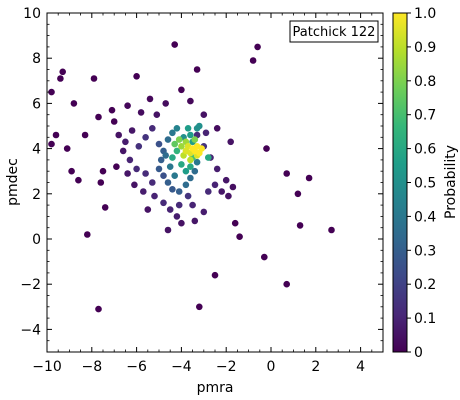 This screenshot has width=460, height=400. Describe the element at coordinates (421, 183) in the screenshot. I see `colorbar-ticks: 0 0.1 0.2 0.3 0.4 0.5 0.6 0.7 0.8 0.9 1.0` at that location.